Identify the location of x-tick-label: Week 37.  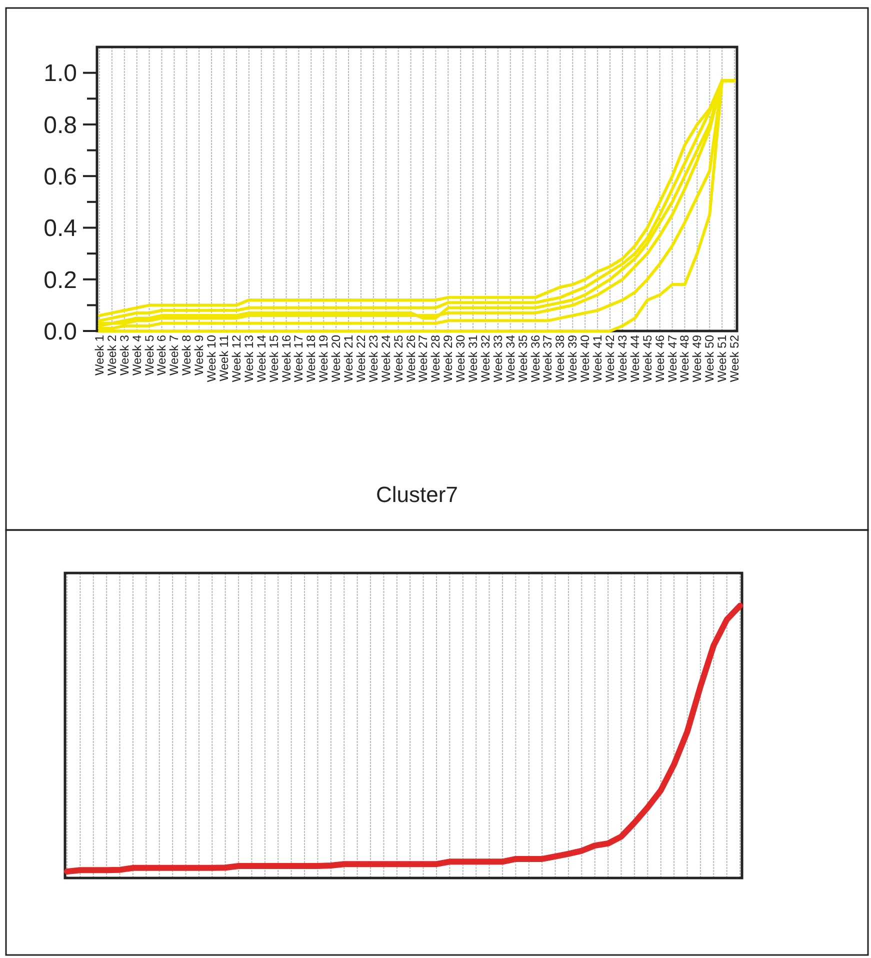
(547, 358).